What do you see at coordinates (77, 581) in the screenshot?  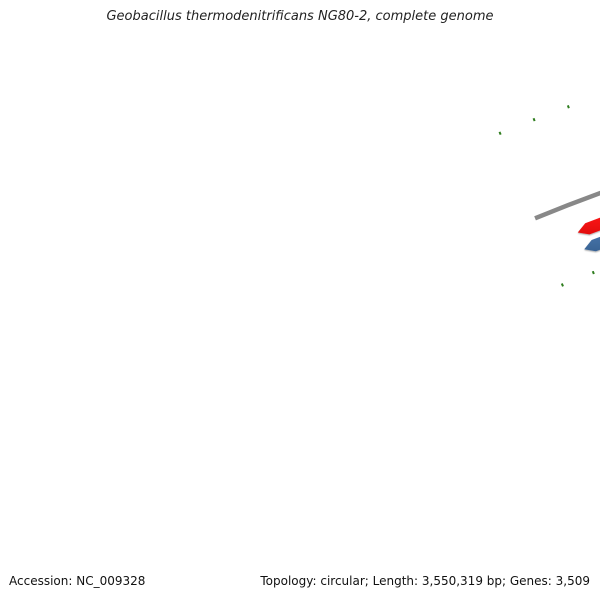 I see `accession-text: Accession: NC_009328` at bounding box center [77, 581].